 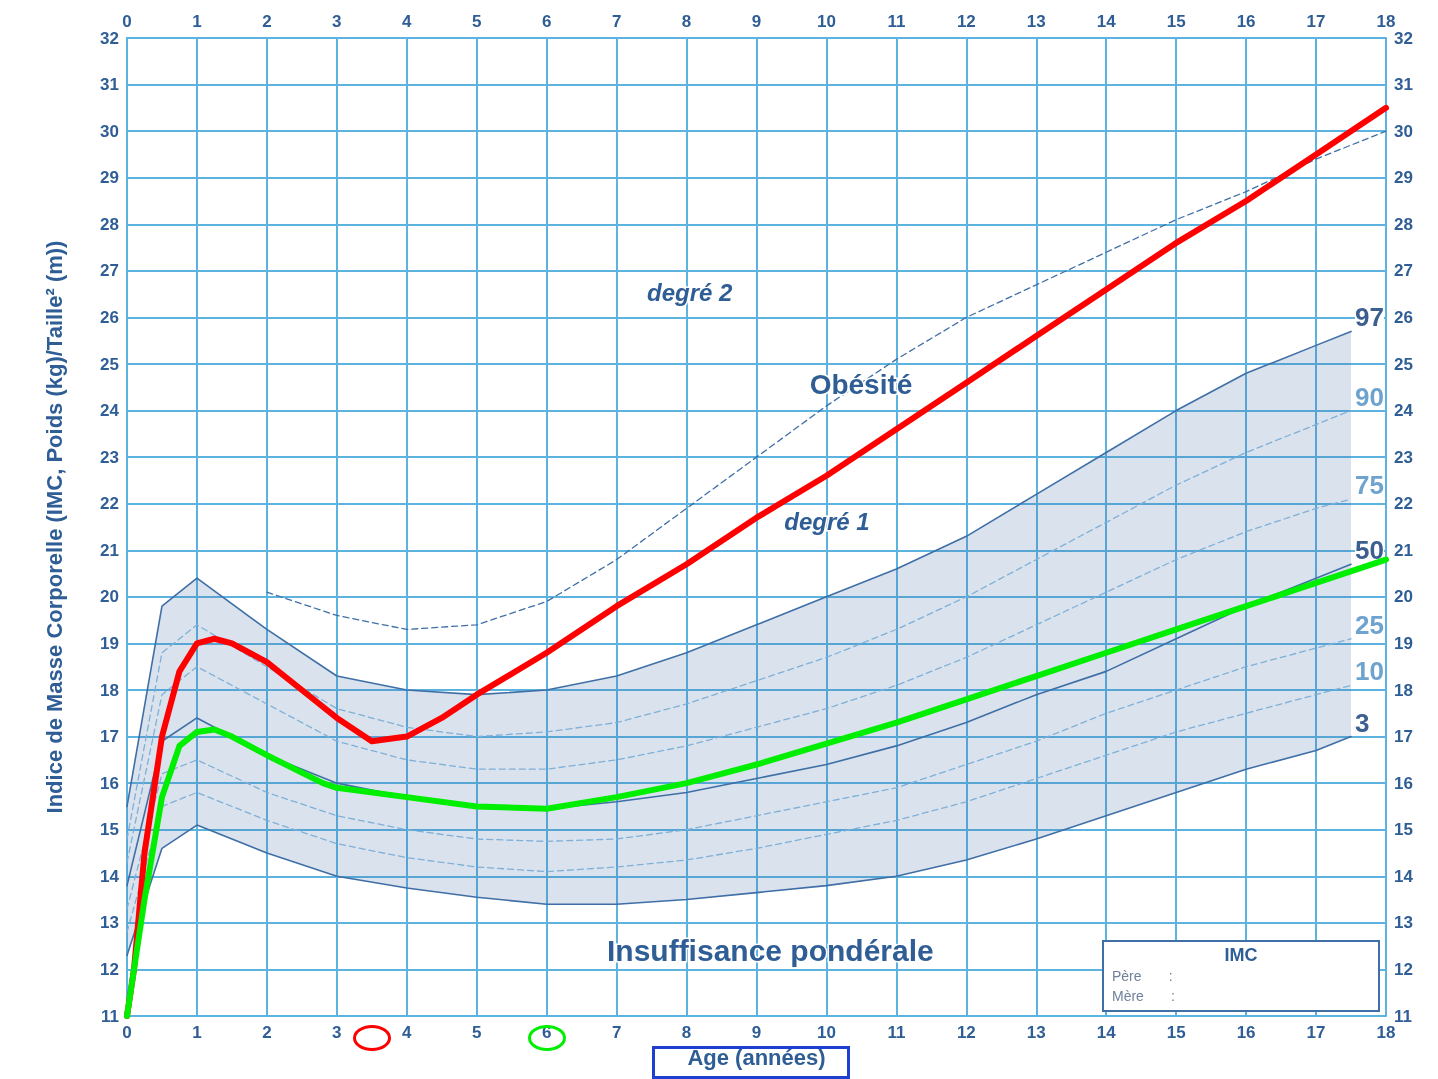 What do you see at coordinates (1403, 737) in the screenshot?
I see `y2-tick-label: 17` at bounding box center [1403, 737].